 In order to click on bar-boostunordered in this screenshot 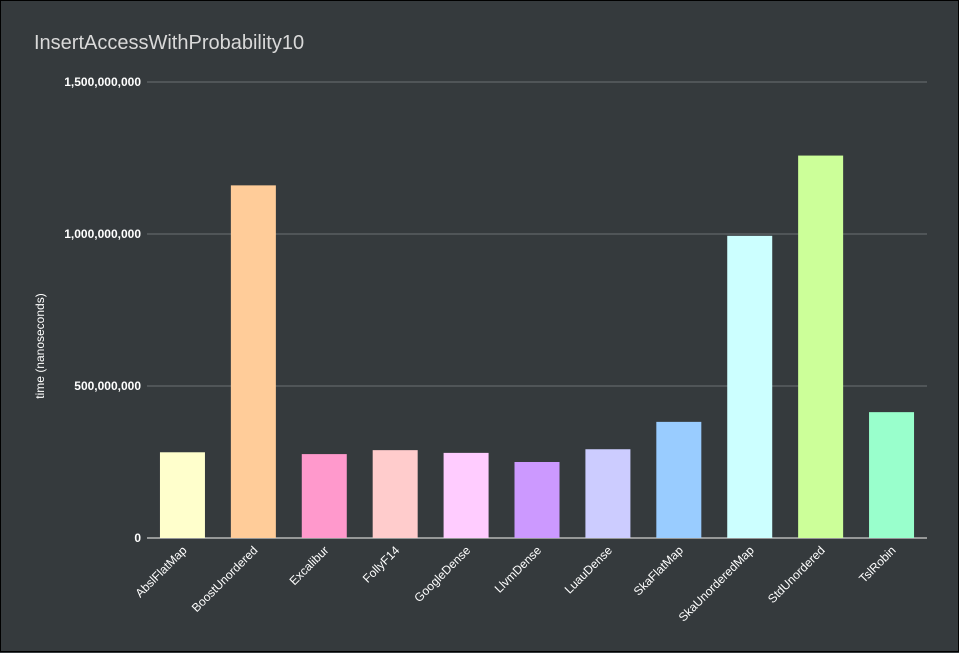, I will do `click(253, 362)`.